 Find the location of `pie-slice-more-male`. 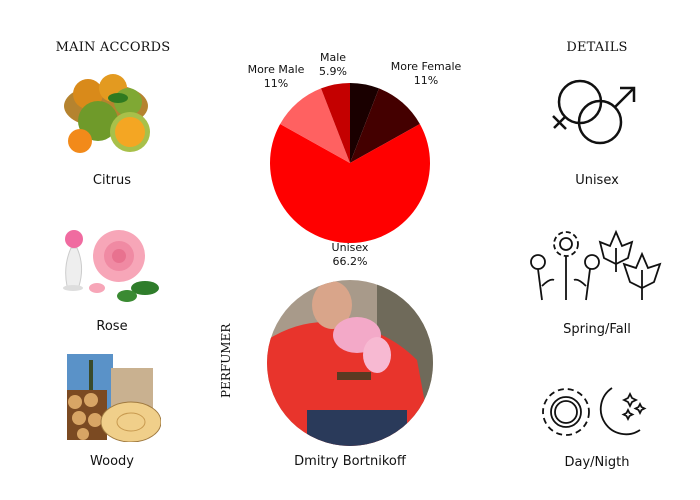

pie-slice-more-male is located at coordinates (315, 125).